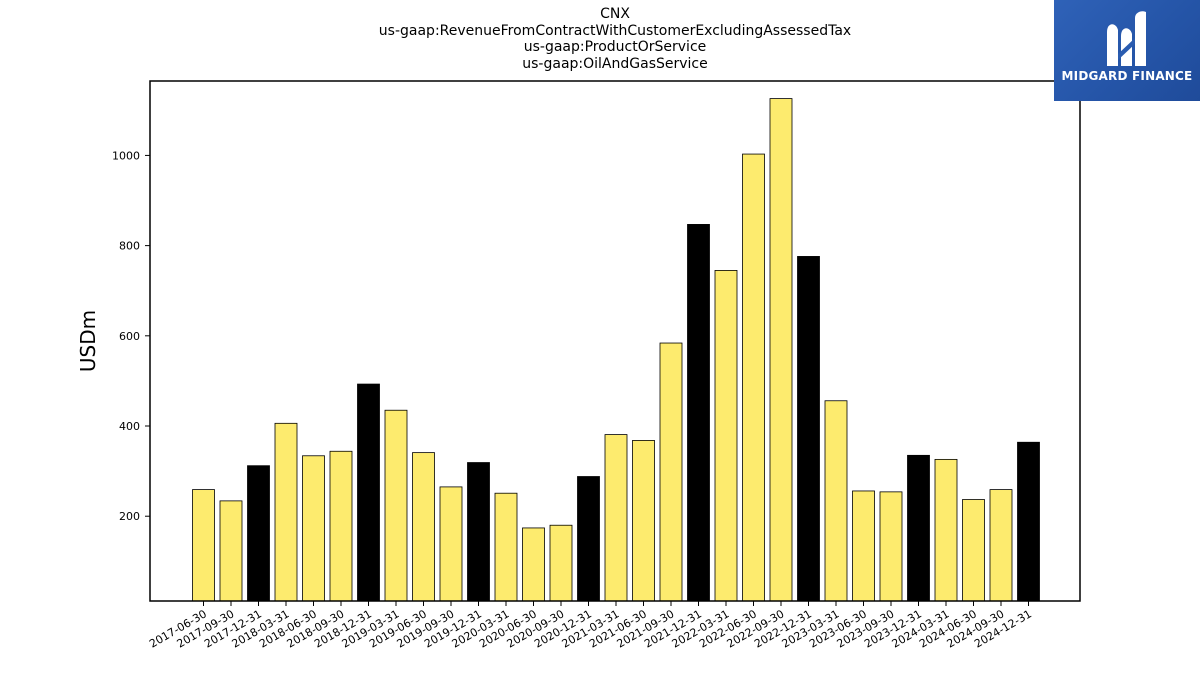 This screenshot has width=1200, height=675. What do you see at coordinates (126, 155) in the screenshot?
I see `y-tick-label: 1000` at bounding box center [126, 155].